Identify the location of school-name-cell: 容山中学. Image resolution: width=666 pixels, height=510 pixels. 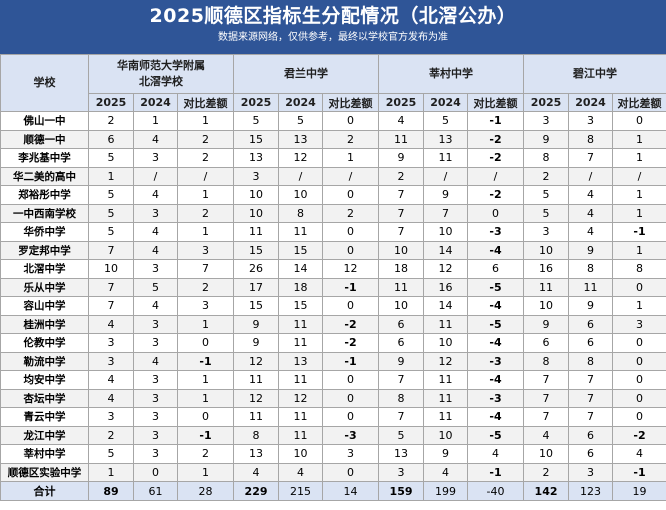
(44, 306).